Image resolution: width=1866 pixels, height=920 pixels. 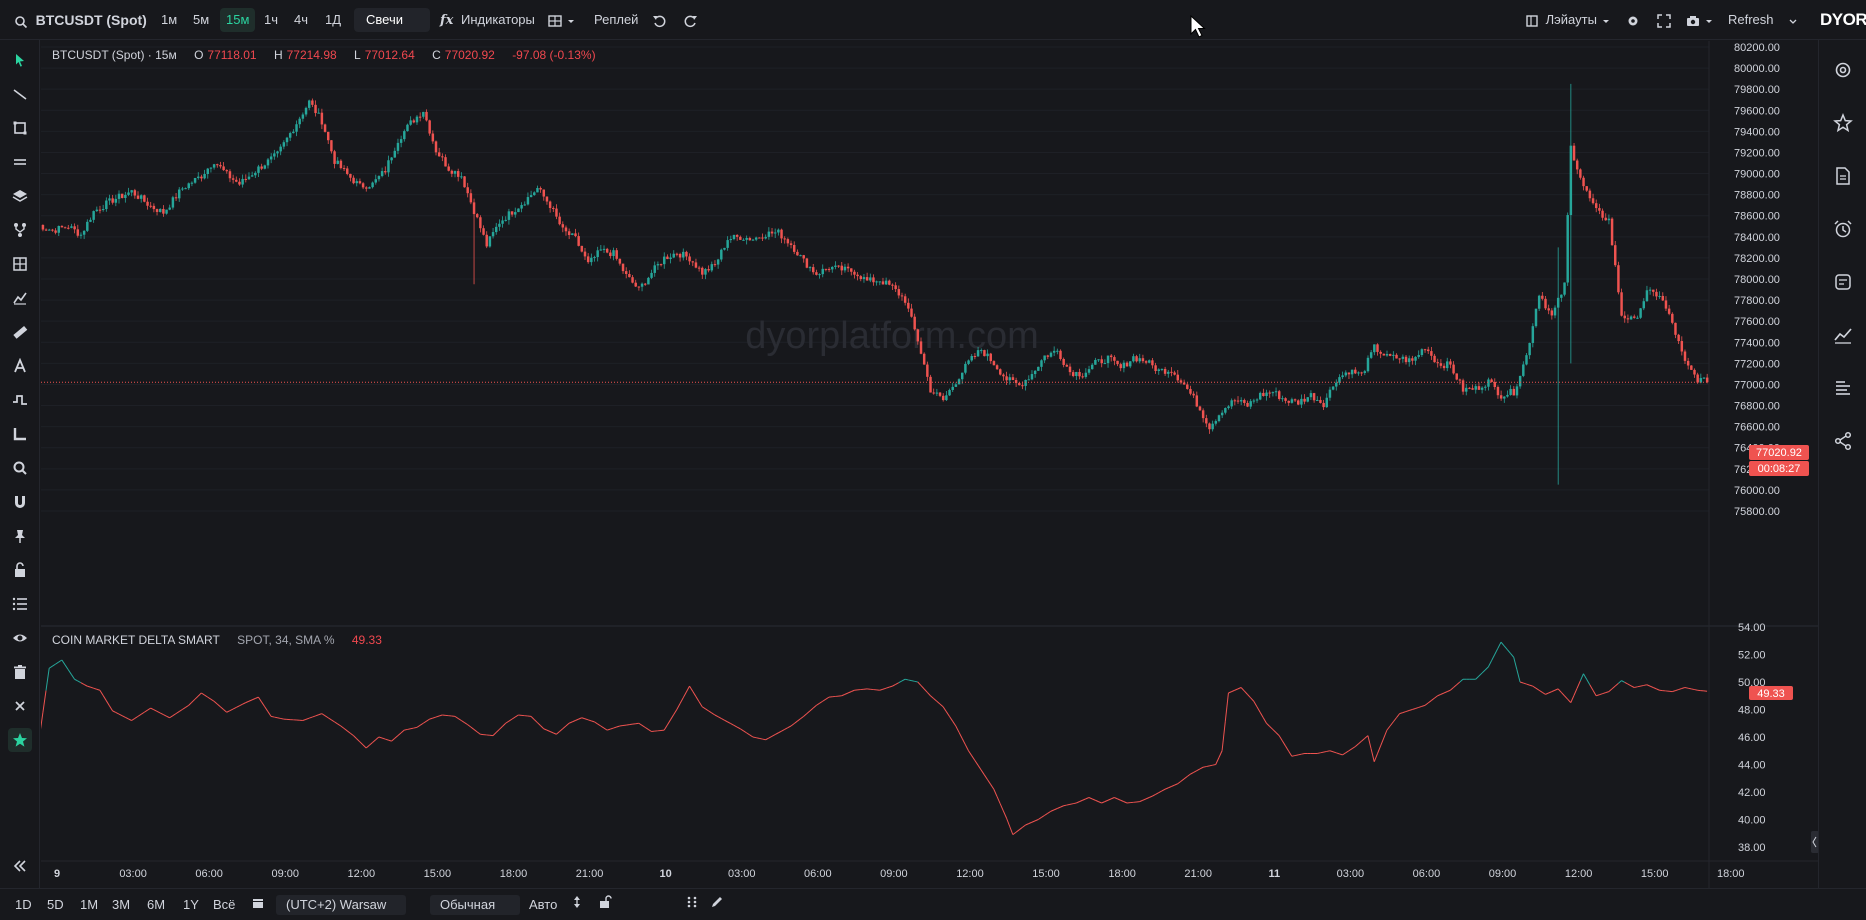 What do you see at coordinates (392, 20) in the screenshot?
I see `chart-type-select: Свечи` at bounding box center [392, 20].